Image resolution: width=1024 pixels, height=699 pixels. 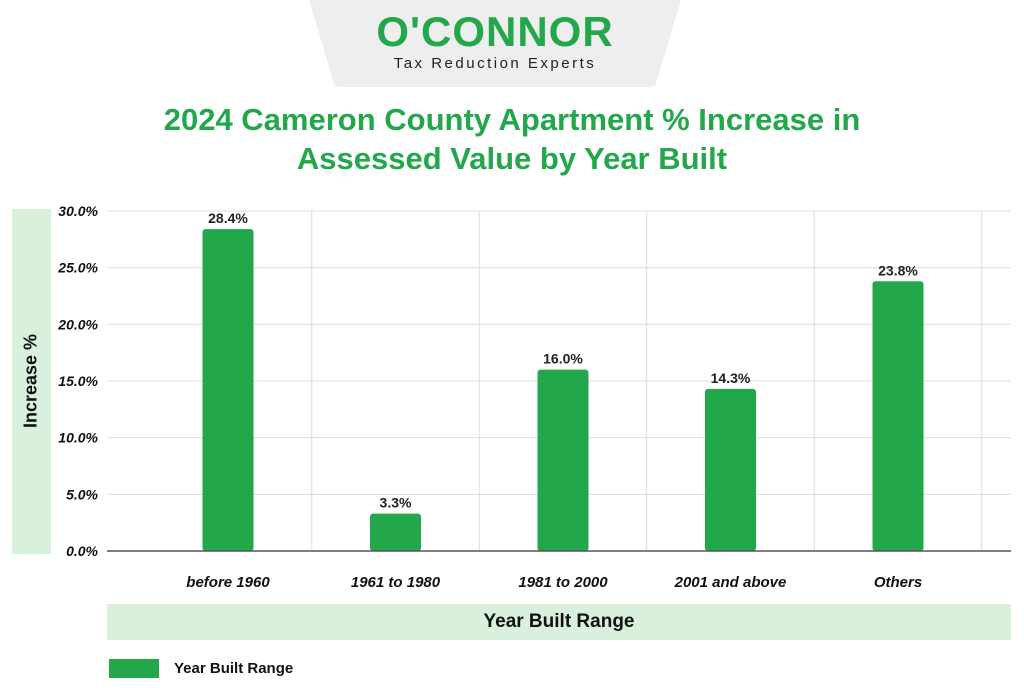 I want to click on y-tick-label: 5.0%, so click(x=82, y=494).